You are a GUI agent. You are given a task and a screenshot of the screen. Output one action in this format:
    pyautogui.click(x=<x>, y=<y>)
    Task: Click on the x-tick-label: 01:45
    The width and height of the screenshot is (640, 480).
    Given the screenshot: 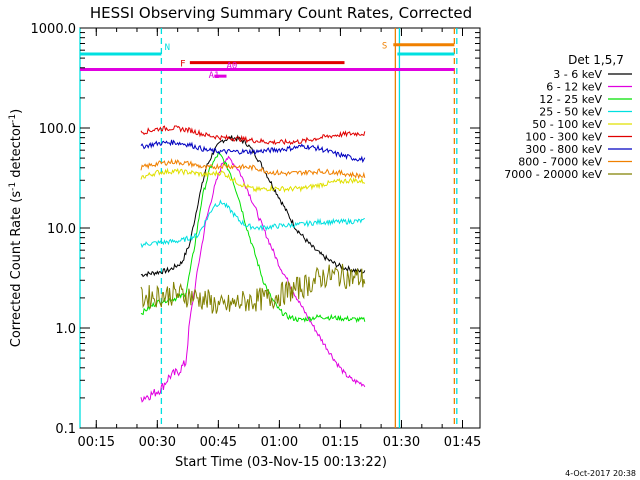 What is the action you would take?
    pyautogui.click(x=462, y=442)
    